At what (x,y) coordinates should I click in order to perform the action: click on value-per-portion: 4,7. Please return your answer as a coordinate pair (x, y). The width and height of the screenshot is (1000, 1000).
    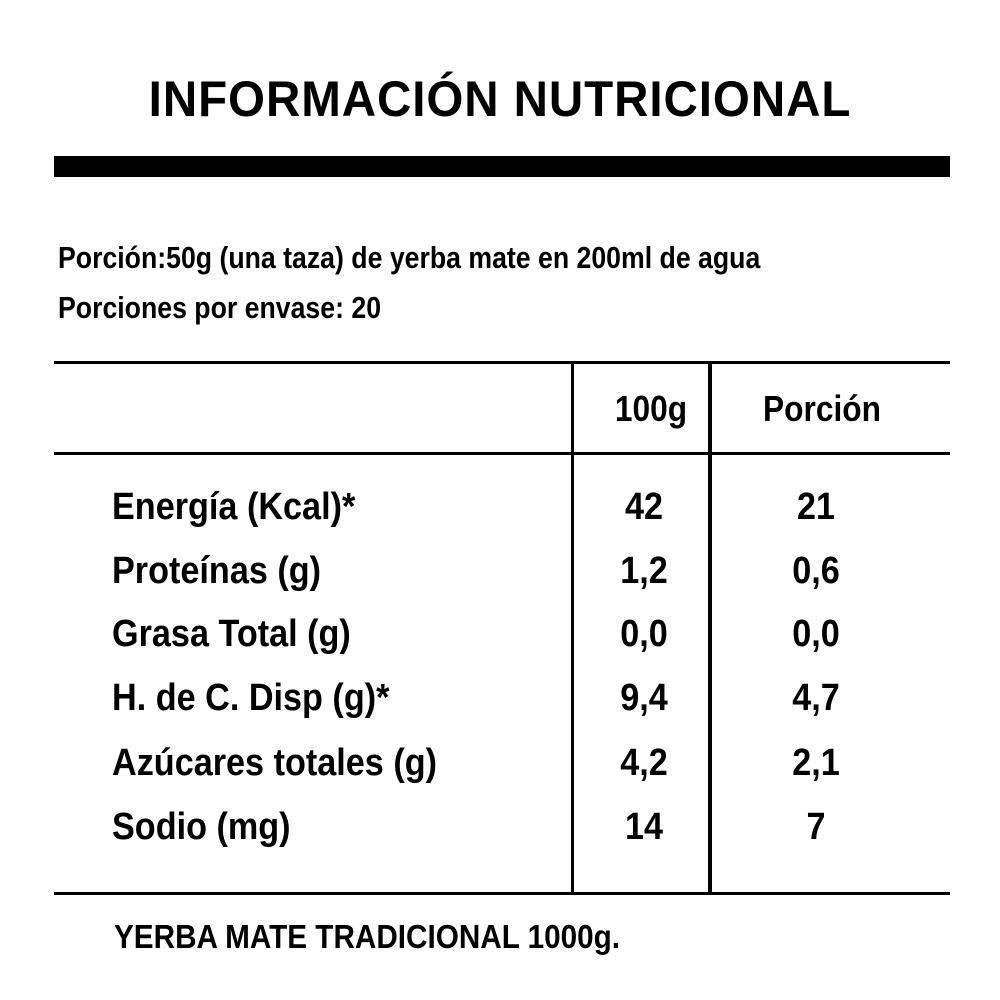
    Looking at the image, I should click on (816, 698).